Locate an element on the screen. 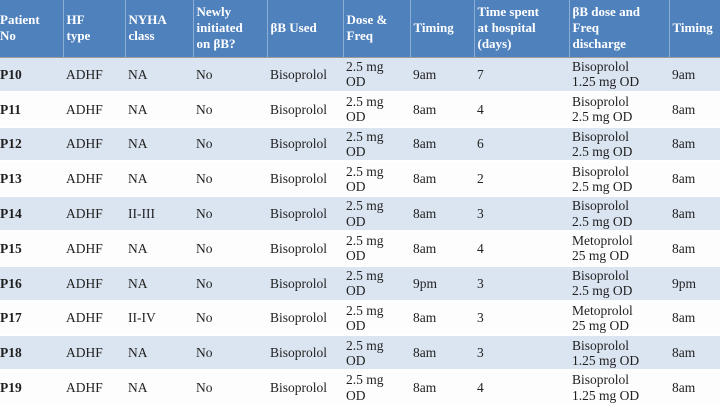  cell-nyha_class: II-IV is located at coordinates (159, 318).